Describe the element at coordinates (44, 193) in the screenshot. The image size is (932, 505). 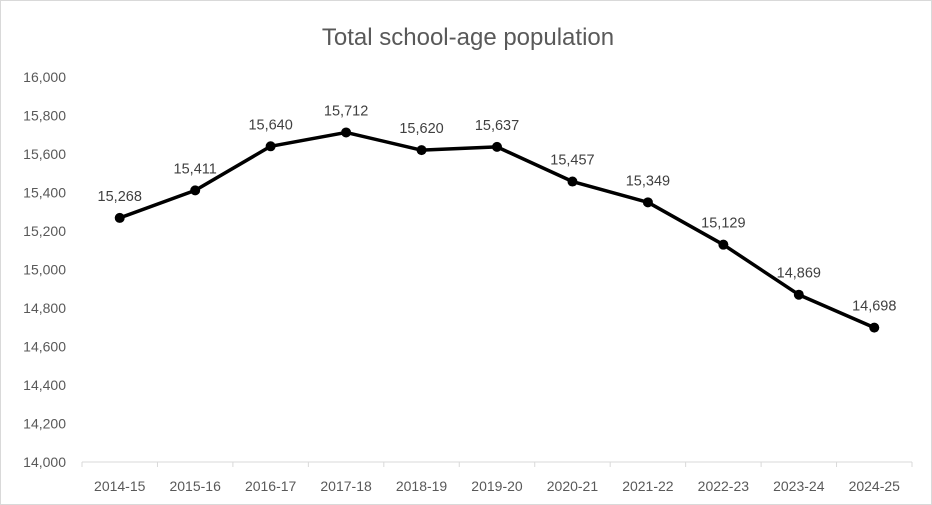
I see `y-tick-label: 15,400` at that location.